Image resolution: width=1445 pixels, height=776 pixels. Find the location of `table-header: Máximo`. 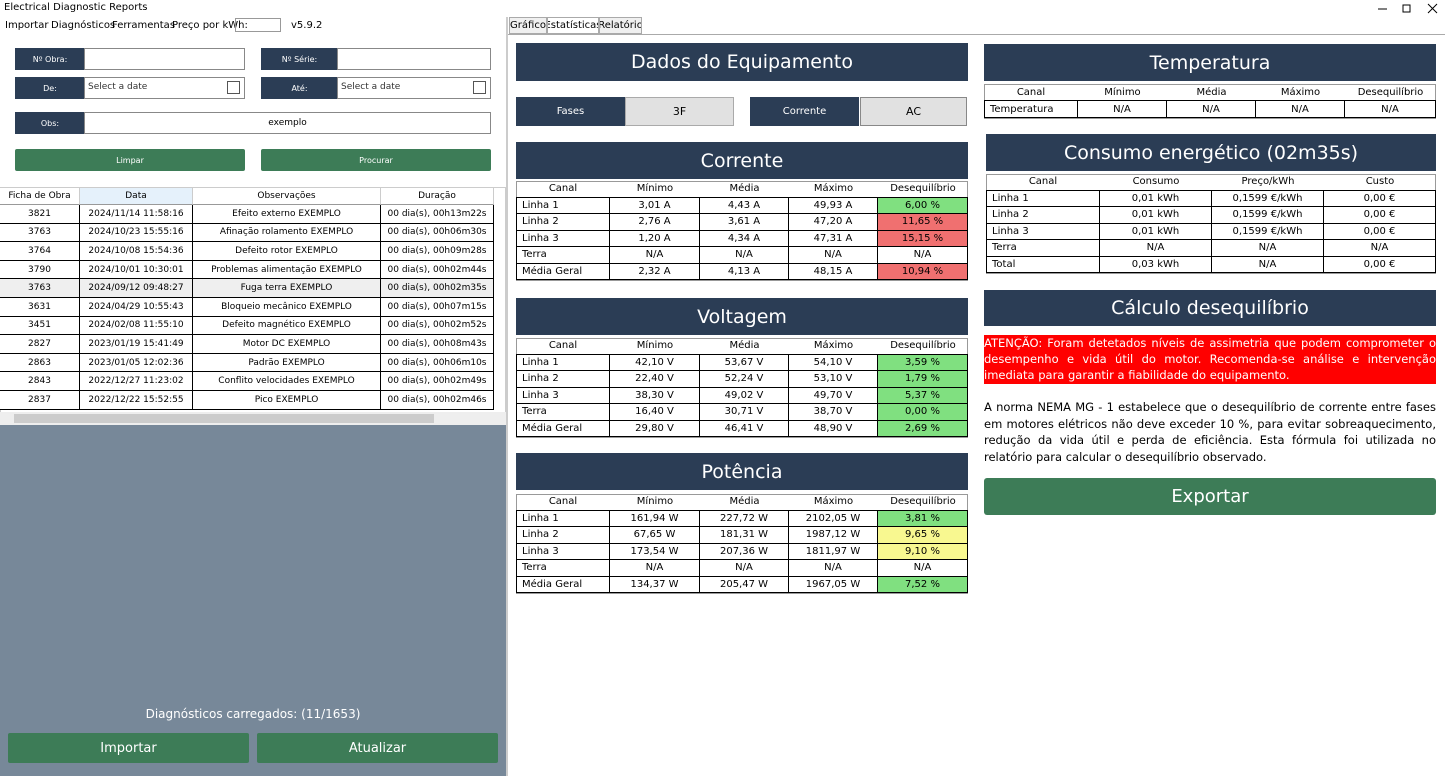

table-header: Máximo is located at coordinates (833, 502).